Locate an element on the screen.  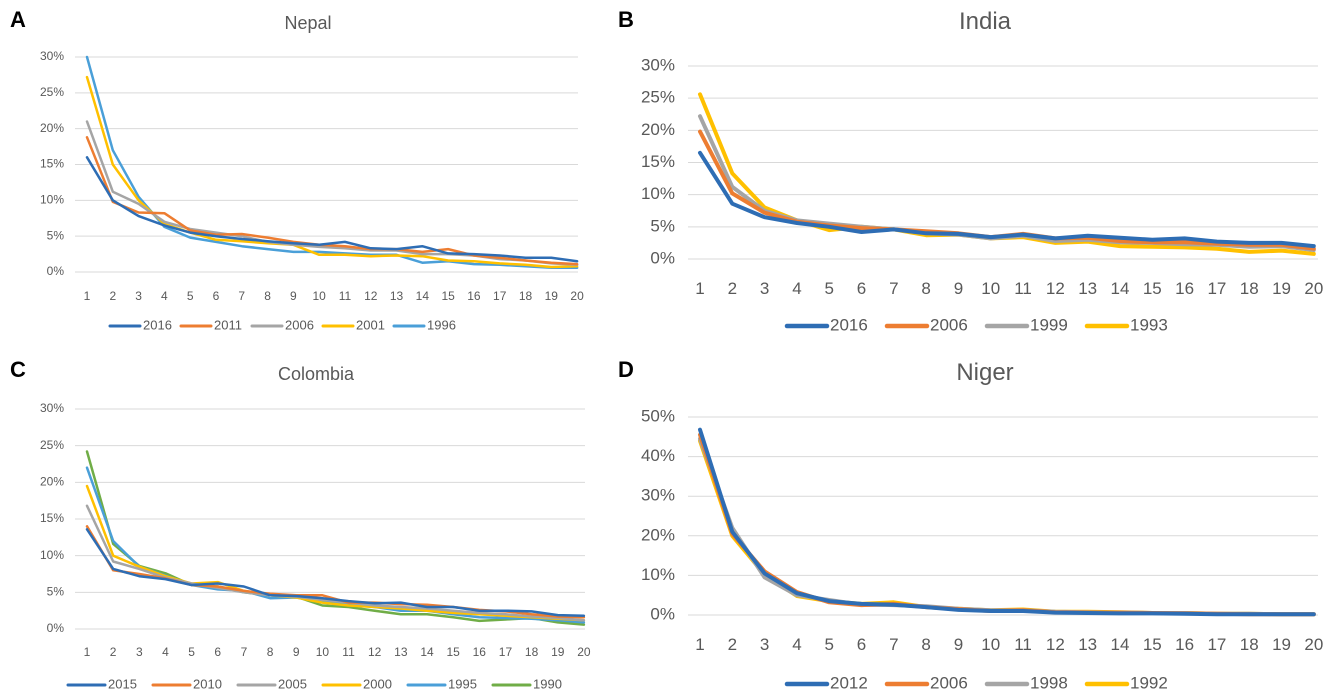
y-tick-label: 40% is located at coordinates (658, 455).